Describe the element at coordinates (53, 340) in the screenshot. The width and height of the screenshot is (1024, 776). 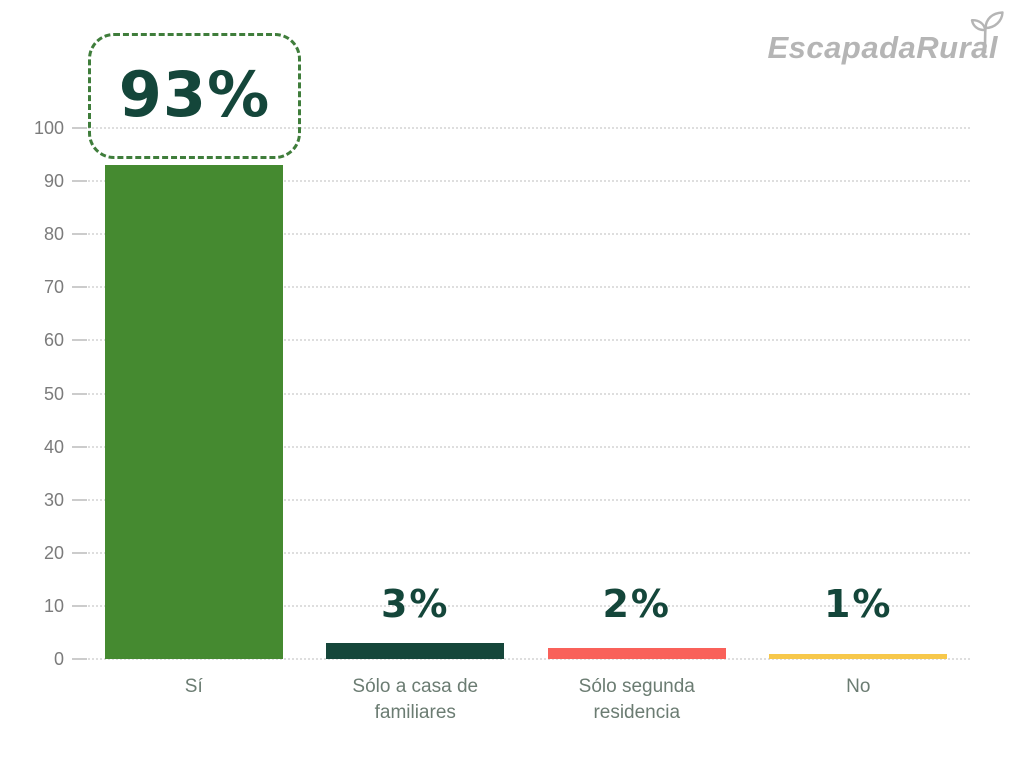
I see `y-axis-tick-label: 60` at that location.